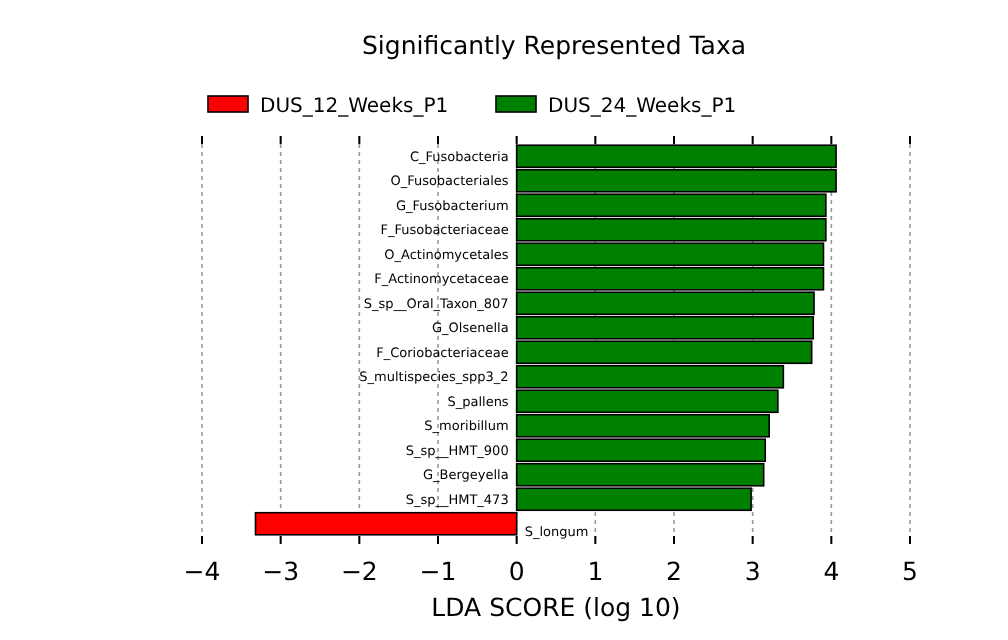 This screenshot has height=640, width=1008. Describe the element at coordinates (595, 571) in the screenshot. I see `x-tick-label: 1` at that location.